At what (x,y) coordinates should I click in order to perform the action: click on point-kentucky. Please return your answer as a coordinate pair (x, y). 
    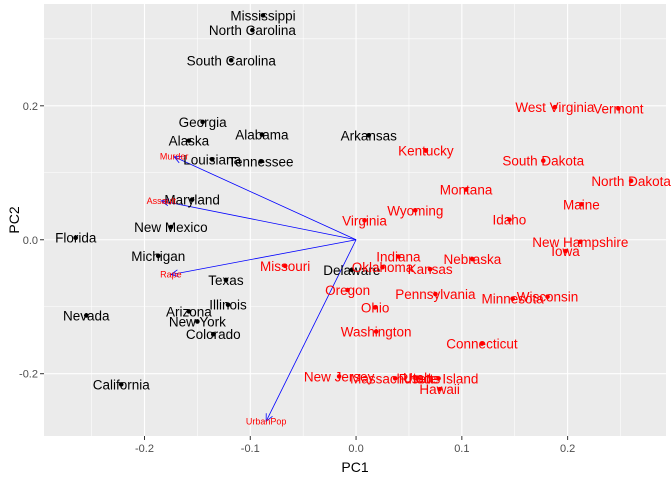
    Looking at the image, I should click on (426, 150).